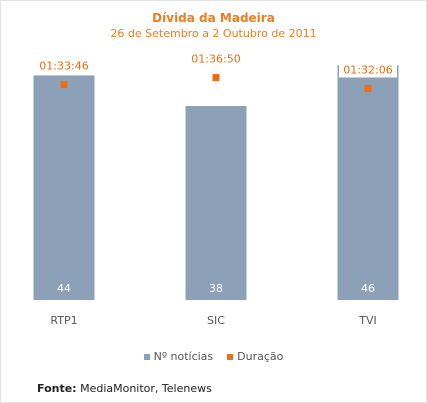 This screenshot has width=427, height=403. Describe the element at coordinates (260, 356) in the screenshot. I see `legend-label-duracao: Duração` at that location.